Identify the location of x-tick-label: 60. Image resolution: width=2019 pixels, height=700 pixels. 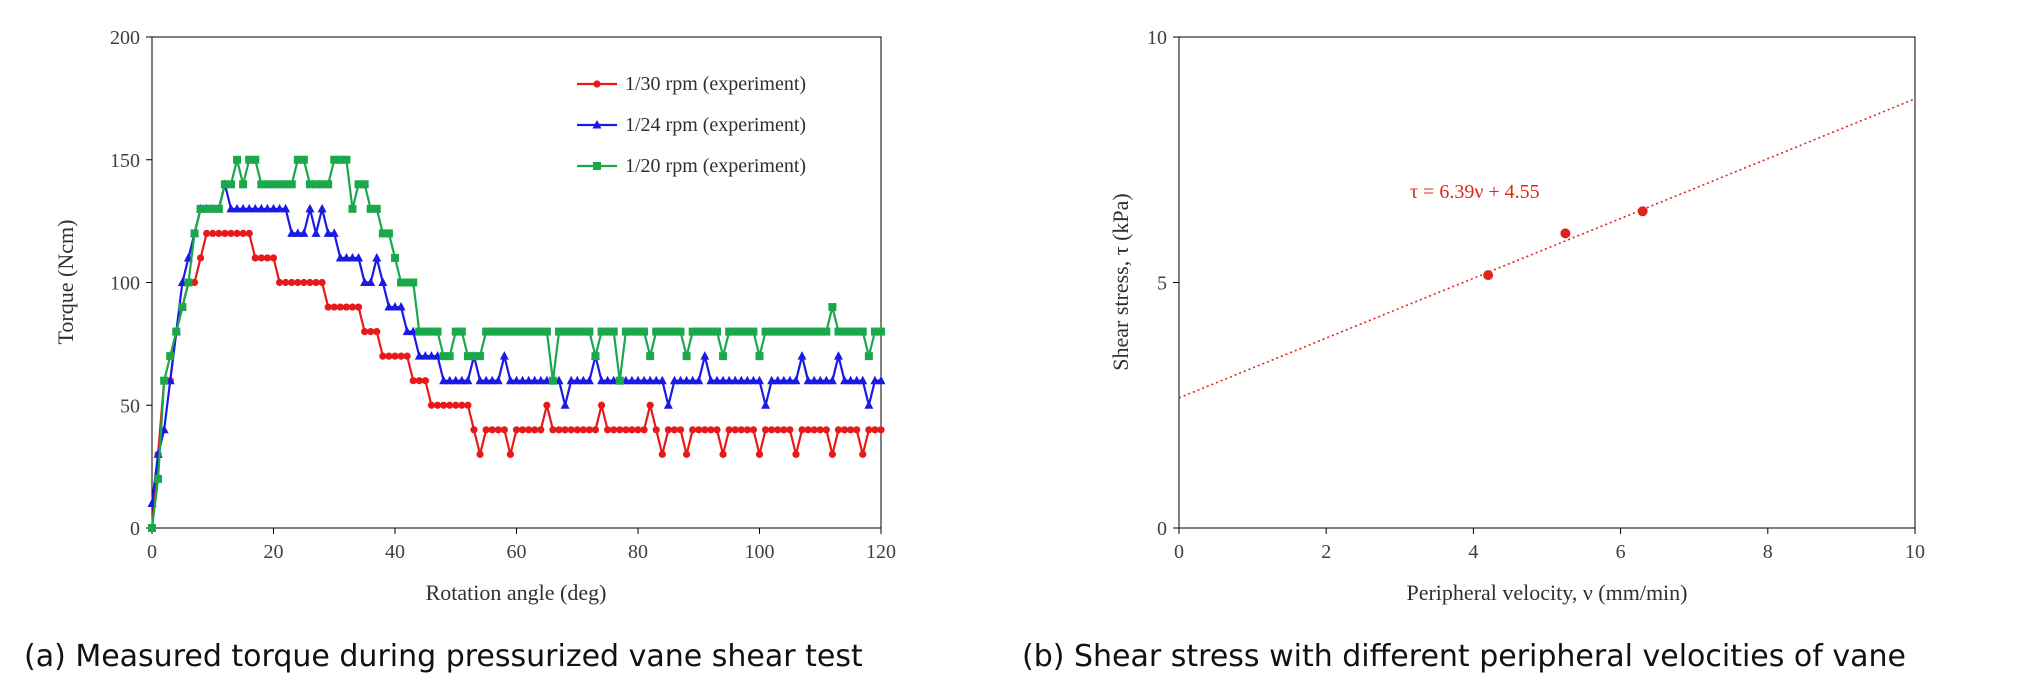
(517, 552).